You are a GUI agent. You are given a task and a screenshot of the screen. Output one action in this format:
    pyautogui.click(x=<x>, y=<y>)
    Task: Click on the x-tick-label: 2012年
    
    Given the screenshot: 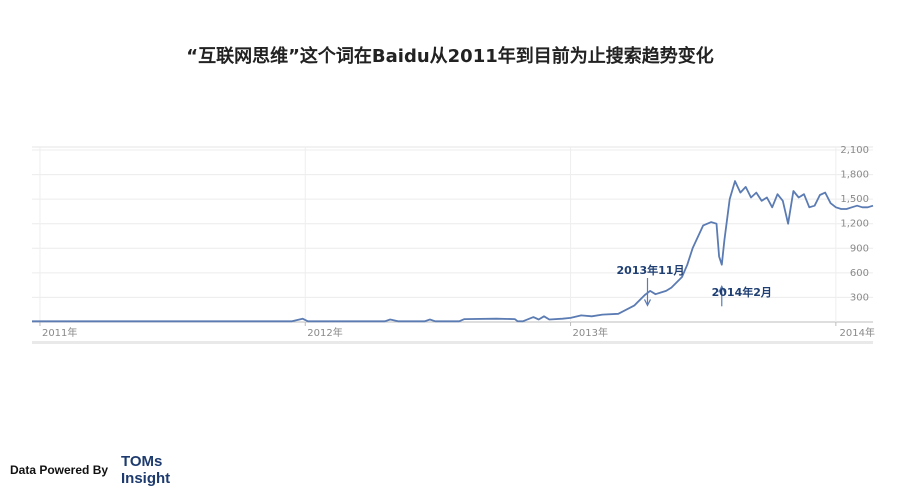 What is the action you would take?
    pyautogui.click(x=324, y=332)
    